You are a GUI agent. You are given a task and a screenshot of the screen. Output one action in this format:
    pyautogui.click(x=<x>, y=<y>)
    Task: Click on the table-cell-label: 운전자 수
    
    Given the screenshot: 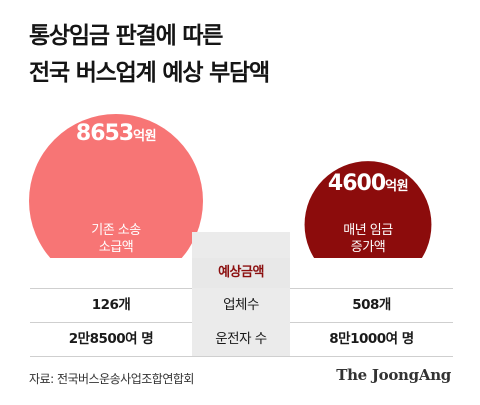 What is the action you would take?
    pyautogui.click(x=241, y=339)
    